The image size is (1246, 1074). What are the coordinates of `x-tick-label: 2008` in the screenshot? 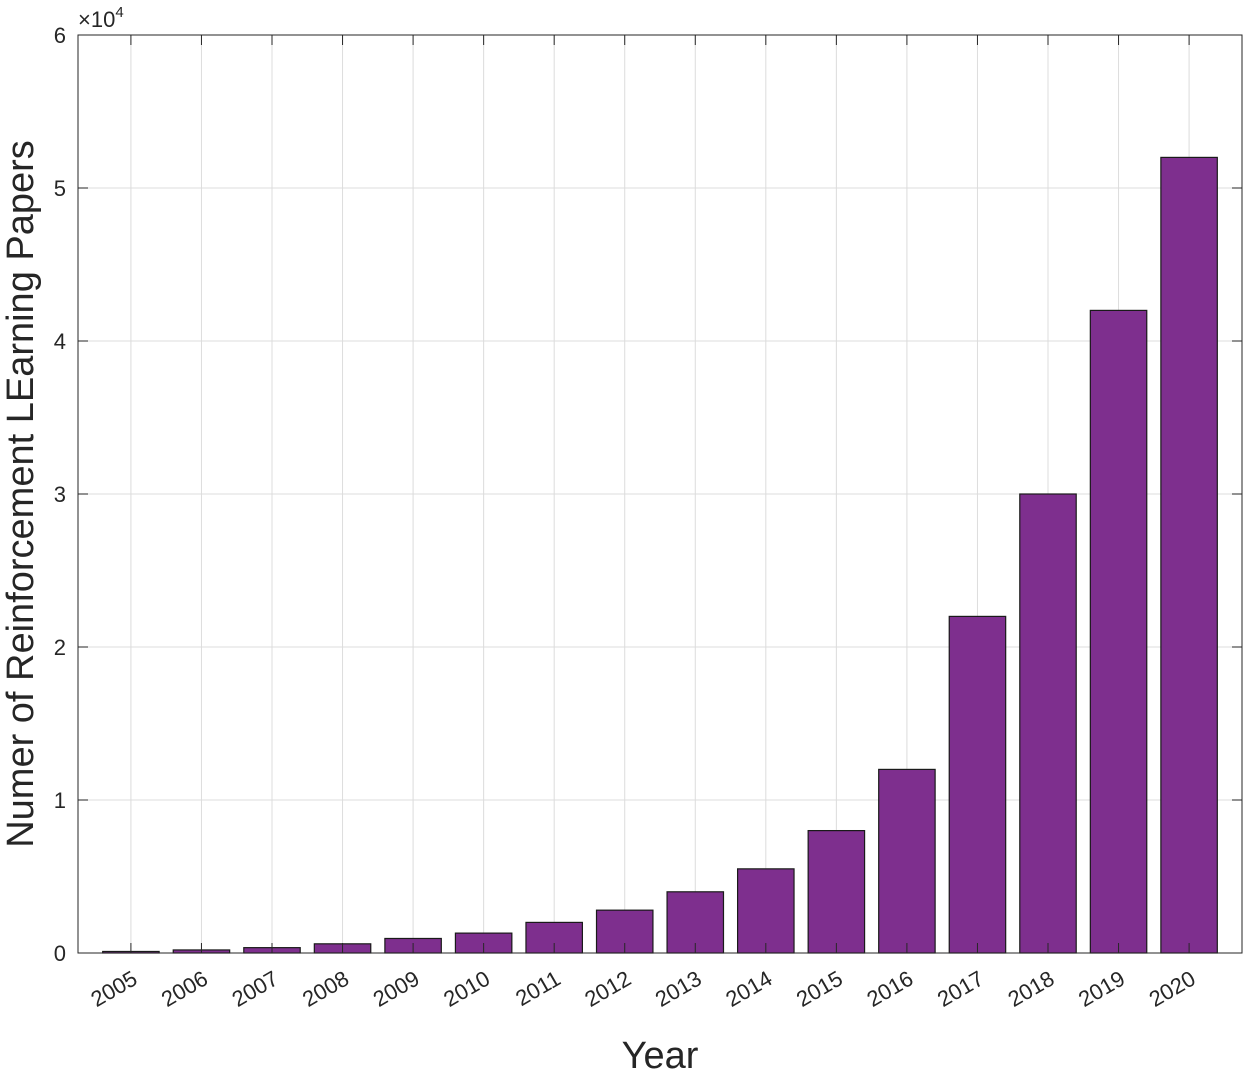 It's located at (325, 989).